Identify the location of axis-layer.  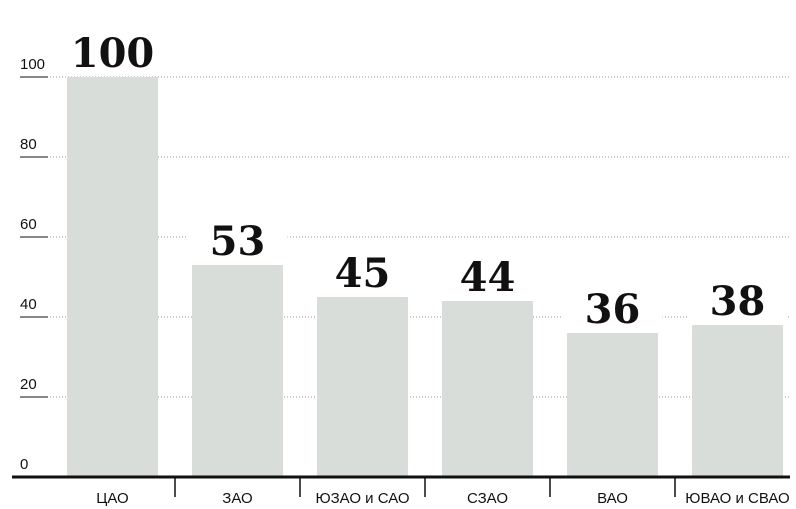
(401, 486).